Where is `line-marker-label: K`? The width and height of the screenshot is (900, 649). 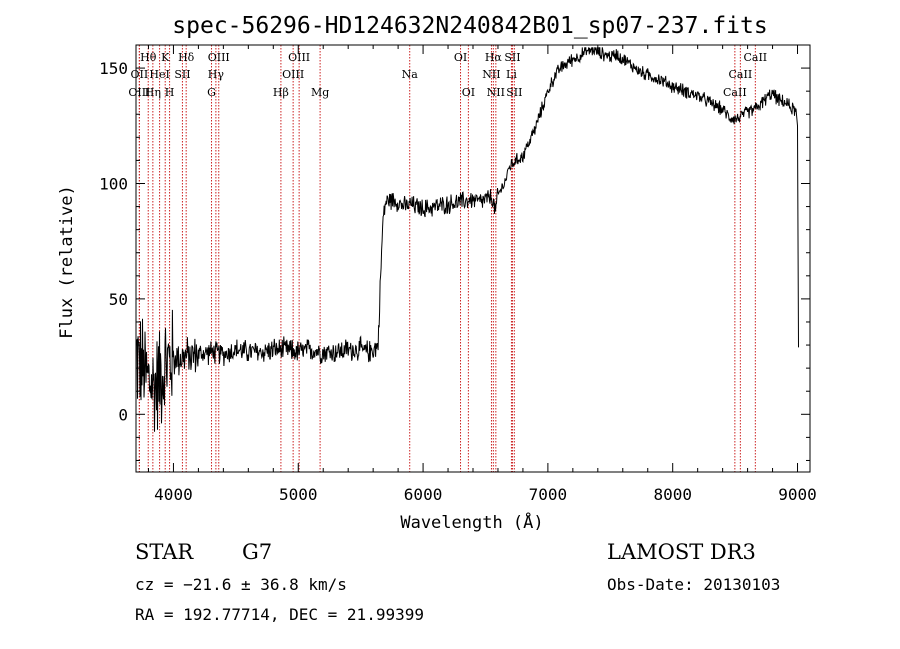 line-marker-label: K is located at coordinates (165, 57).